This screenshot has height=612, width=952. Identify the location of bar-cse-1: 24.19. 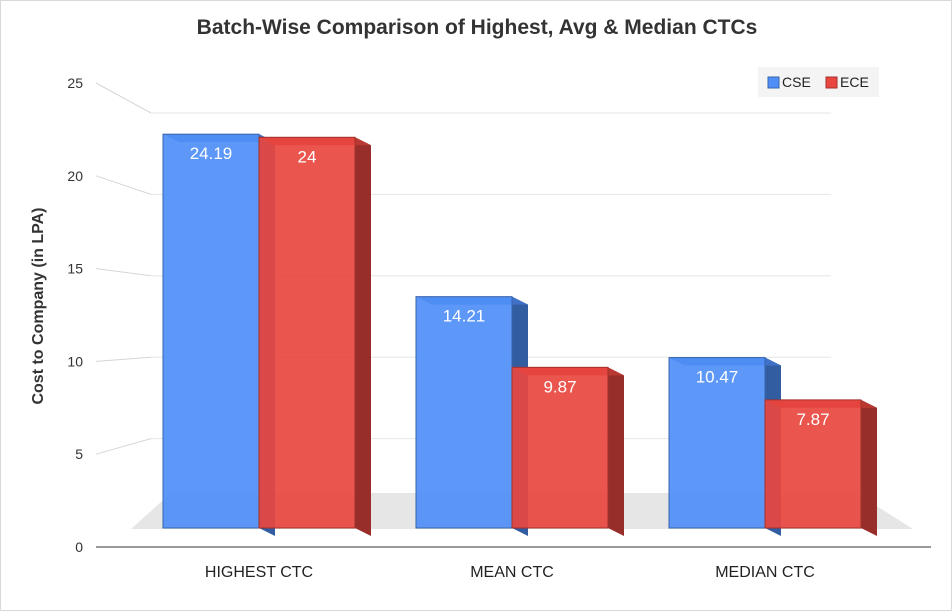
(218, 334).